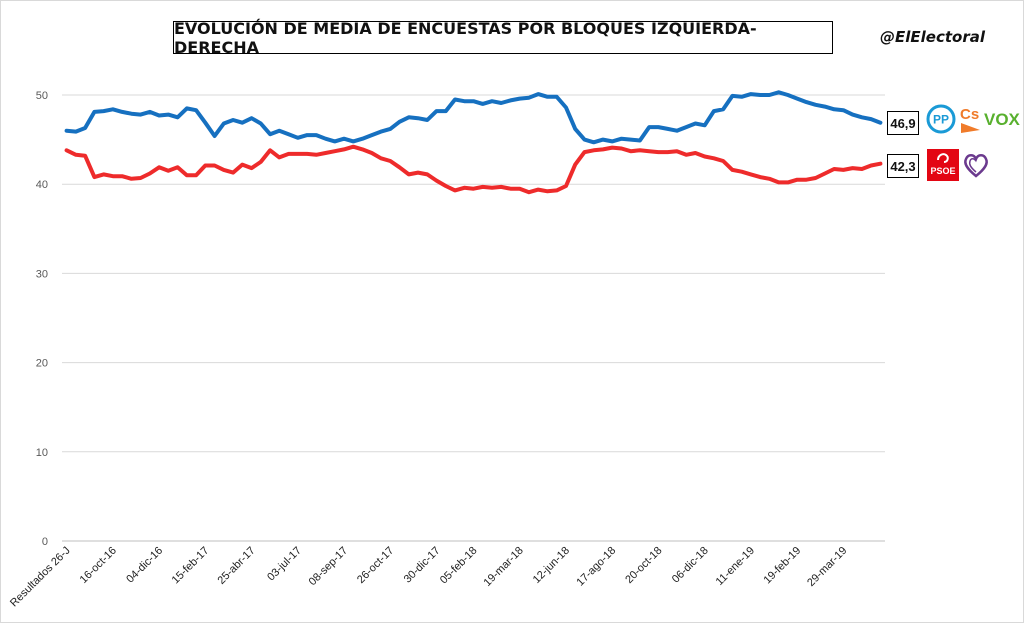 The height and width of the screenshot is (623, 1024). Describe the element at coordinates (473, 117) in the screenshot. I see `right-bloc-line` at that location.